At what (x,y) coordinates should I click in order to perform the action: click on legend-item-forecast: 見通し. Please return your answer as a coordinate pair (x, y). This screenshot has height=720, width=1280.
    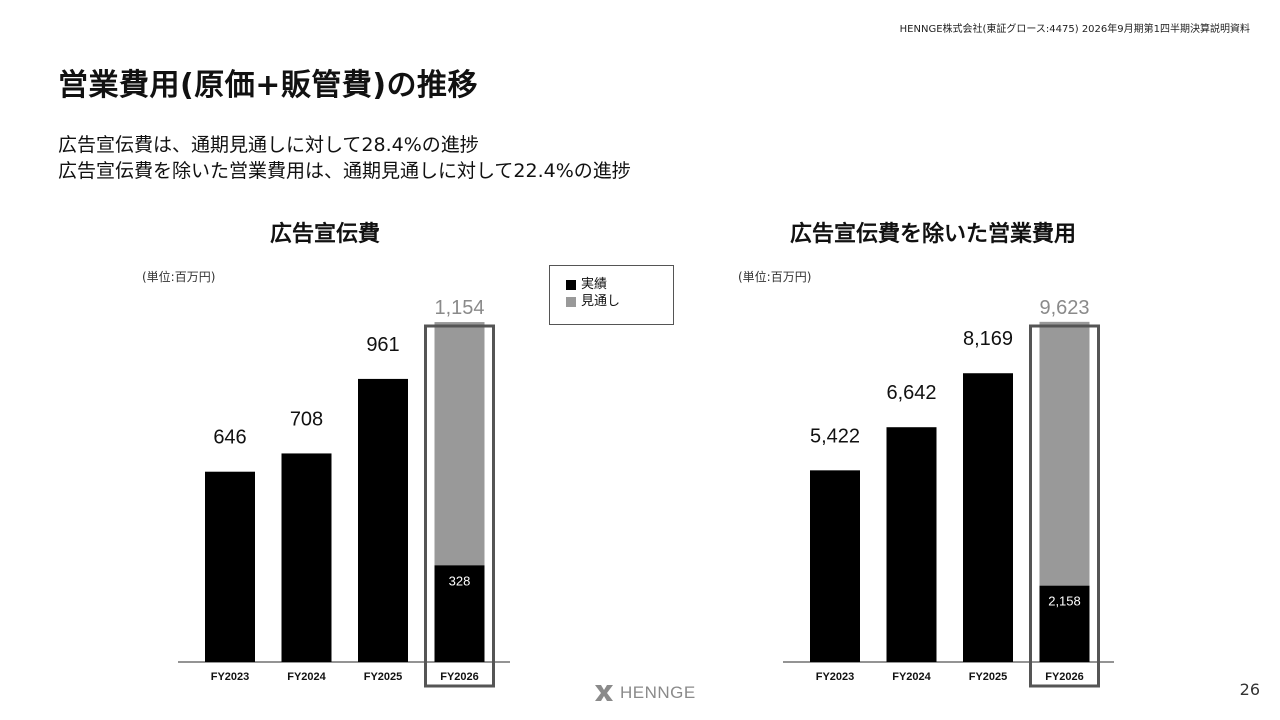
    Looking at the image, I should click on (619, 301).